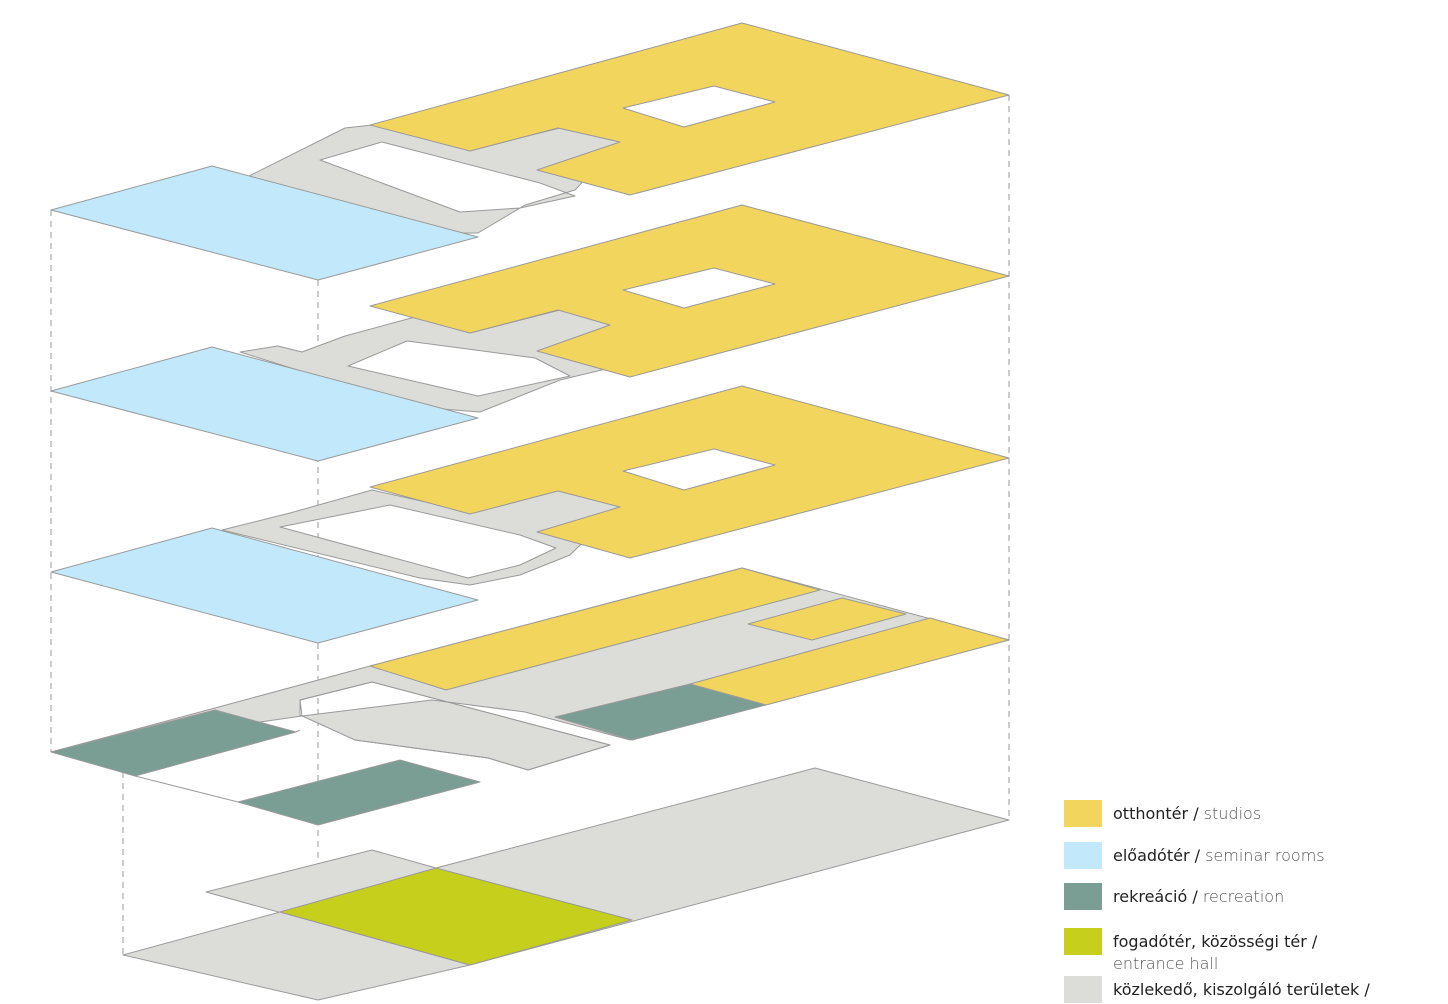 The image size is (1448, 1004). Describe the element at coordinates (1243, 896) in the screenshot. I see `legend-label-en: recreation` at that location.